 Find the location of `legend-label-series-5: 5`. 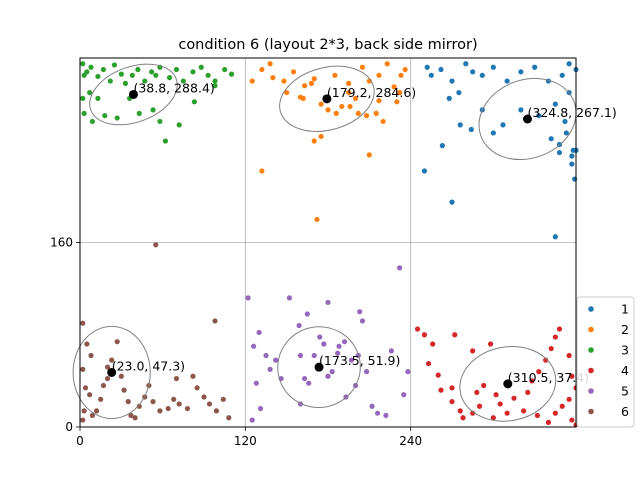

legend-label-series-5: 5 is located at coordinates (625, 391).